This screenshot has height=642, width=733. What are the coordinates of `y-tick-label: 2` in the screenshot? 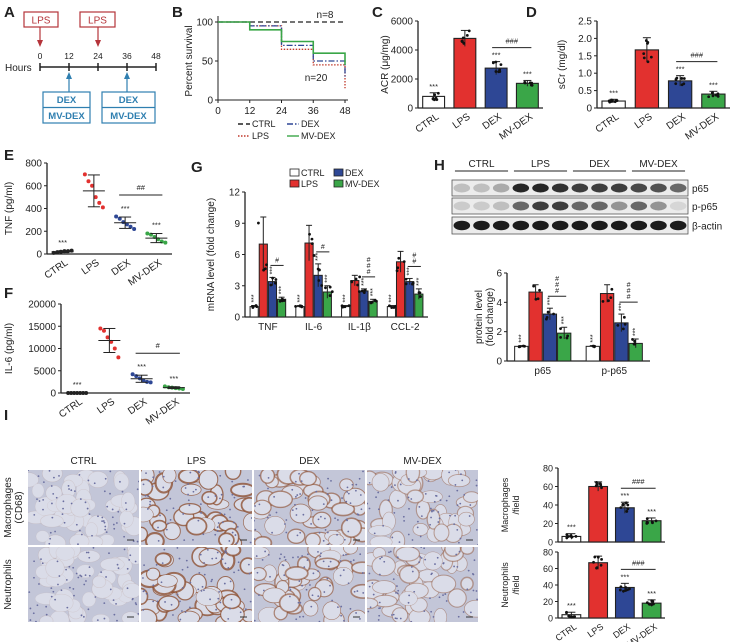 It's located at (499, 332).